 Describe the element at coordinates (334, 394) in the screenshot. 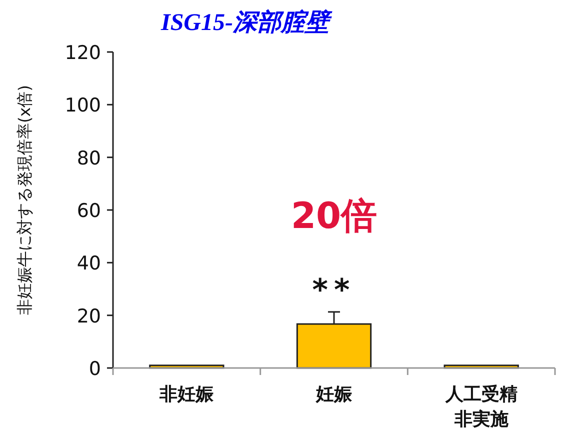

I see `x-tick-label: 妊娠` at that location.